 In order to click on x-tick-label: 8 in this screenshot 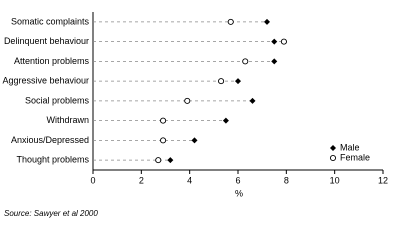, I will do `click(286, 180)`.